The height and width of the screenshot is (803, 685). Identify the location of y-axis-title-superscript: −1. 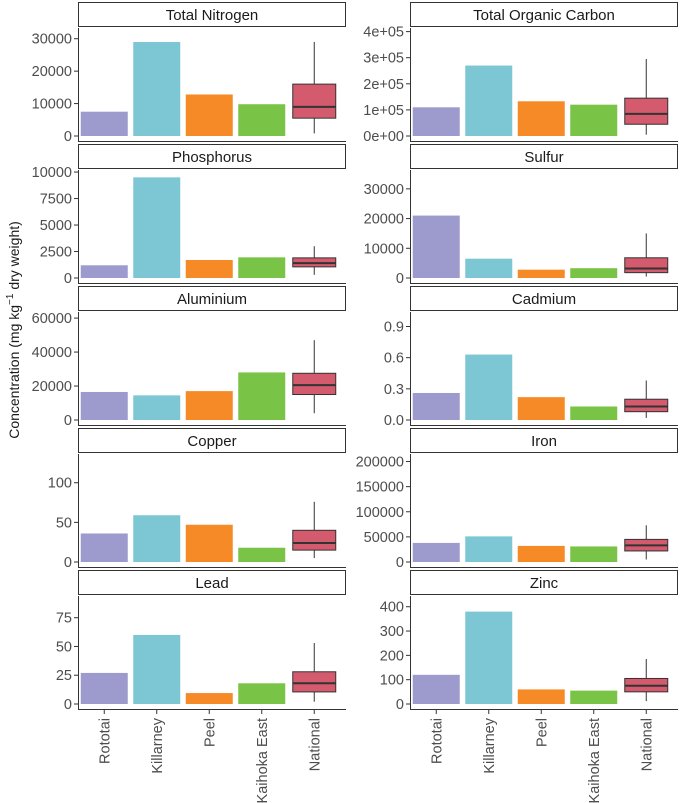
(10, 299).